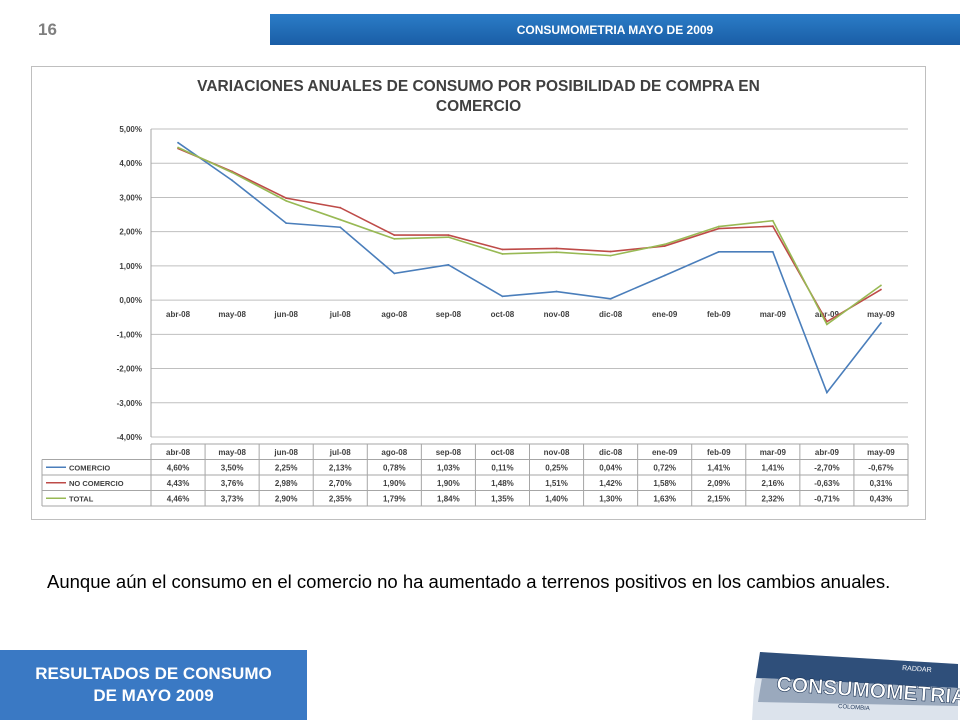  I want to click on x-tick-label: abr-09, so click(827, 314).